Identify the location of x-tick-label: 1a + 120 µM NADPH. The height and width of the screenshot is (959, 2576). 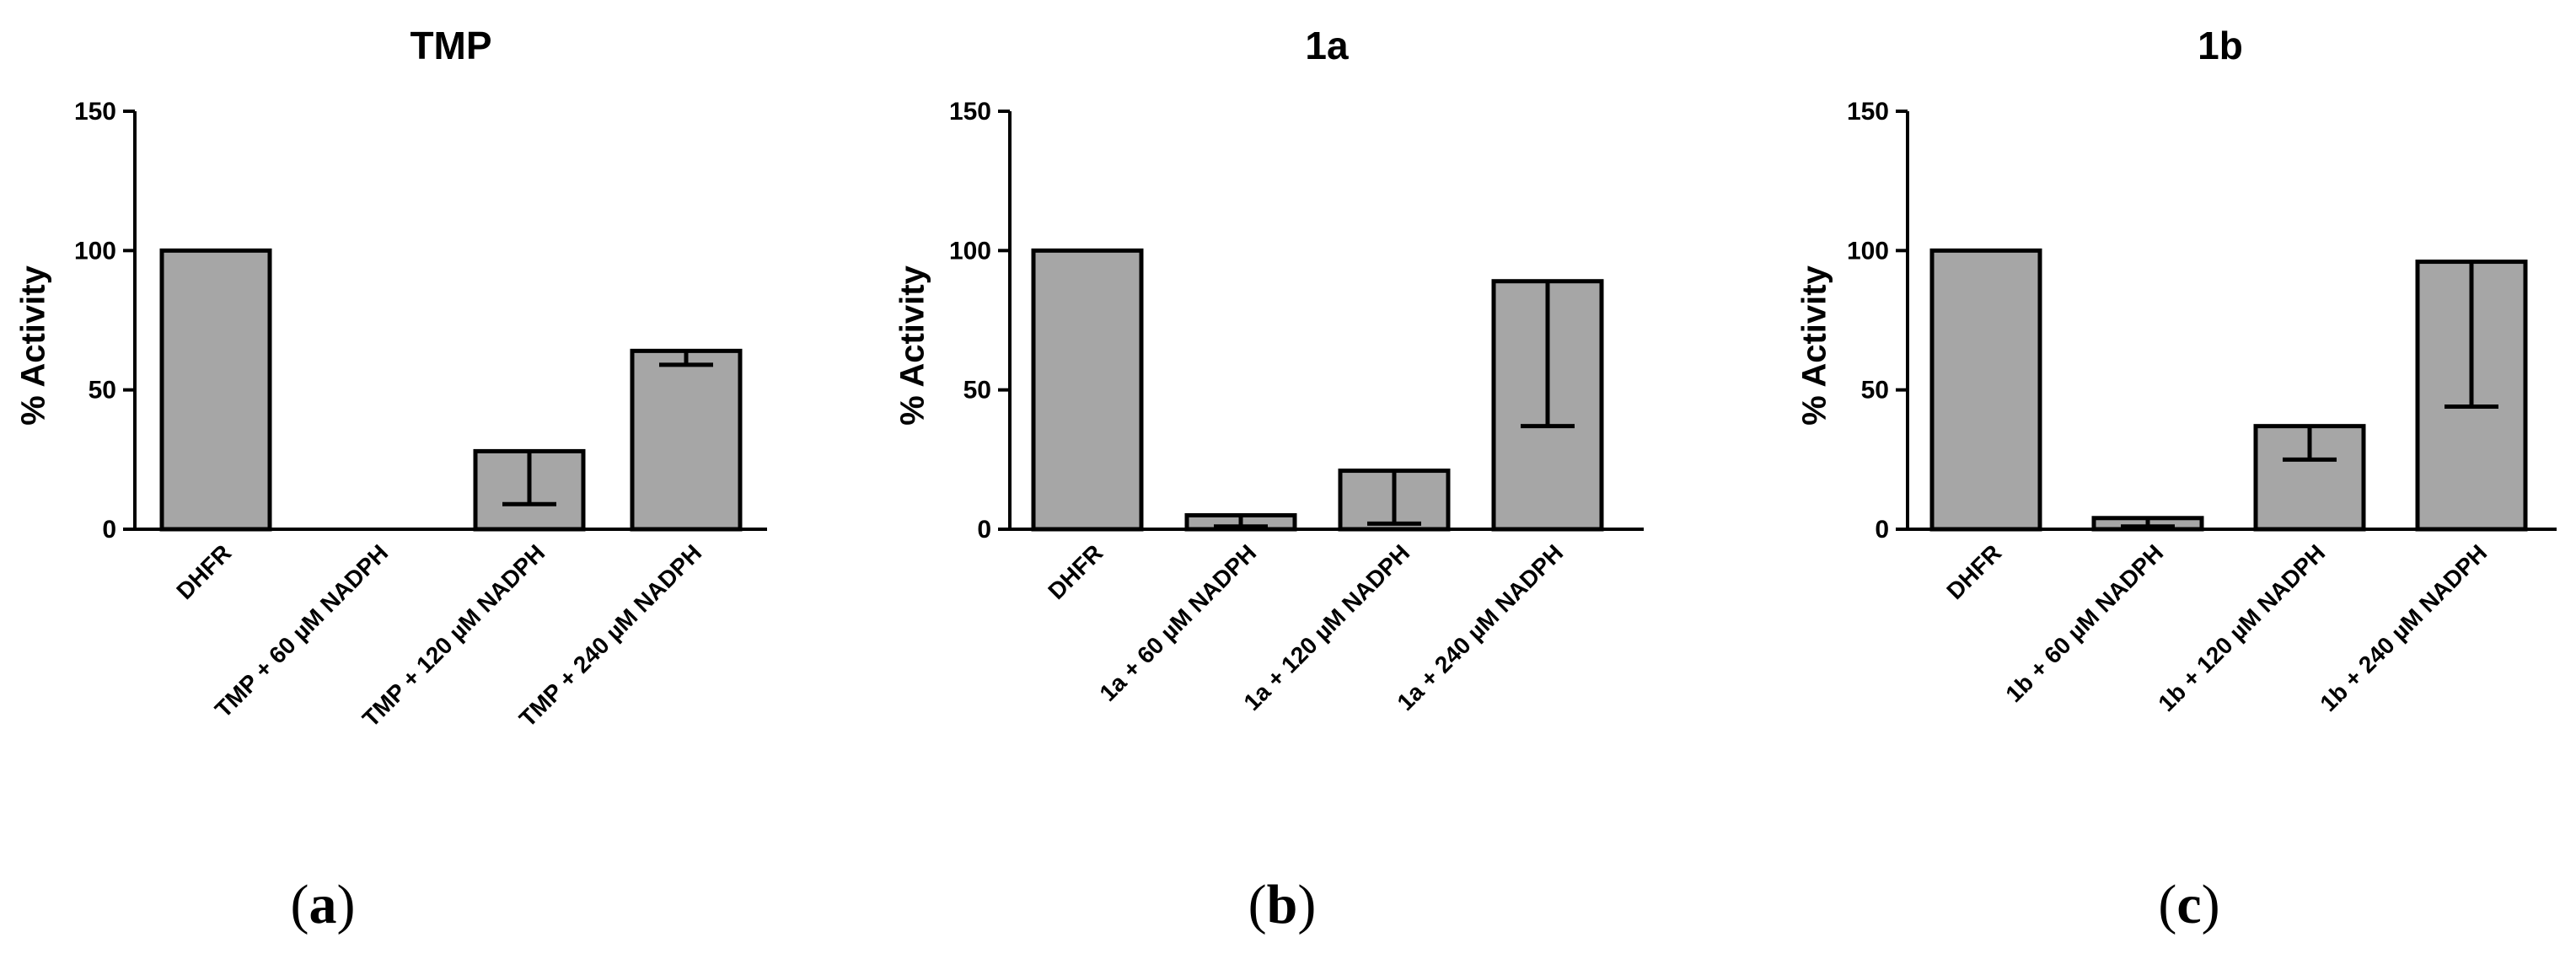
(1326, 627).